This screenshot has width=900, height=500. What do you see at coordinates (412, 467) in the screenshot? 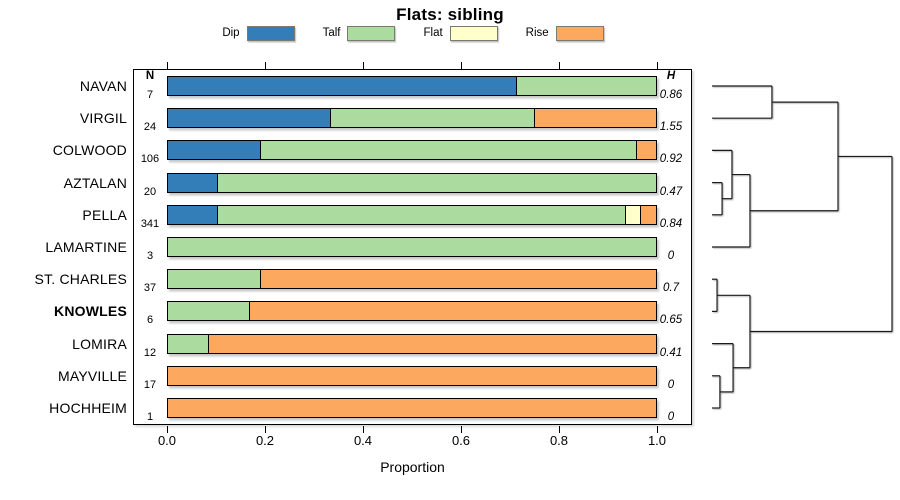
I see `x-axis-label: Proportion` at bounding box center [412, 467].